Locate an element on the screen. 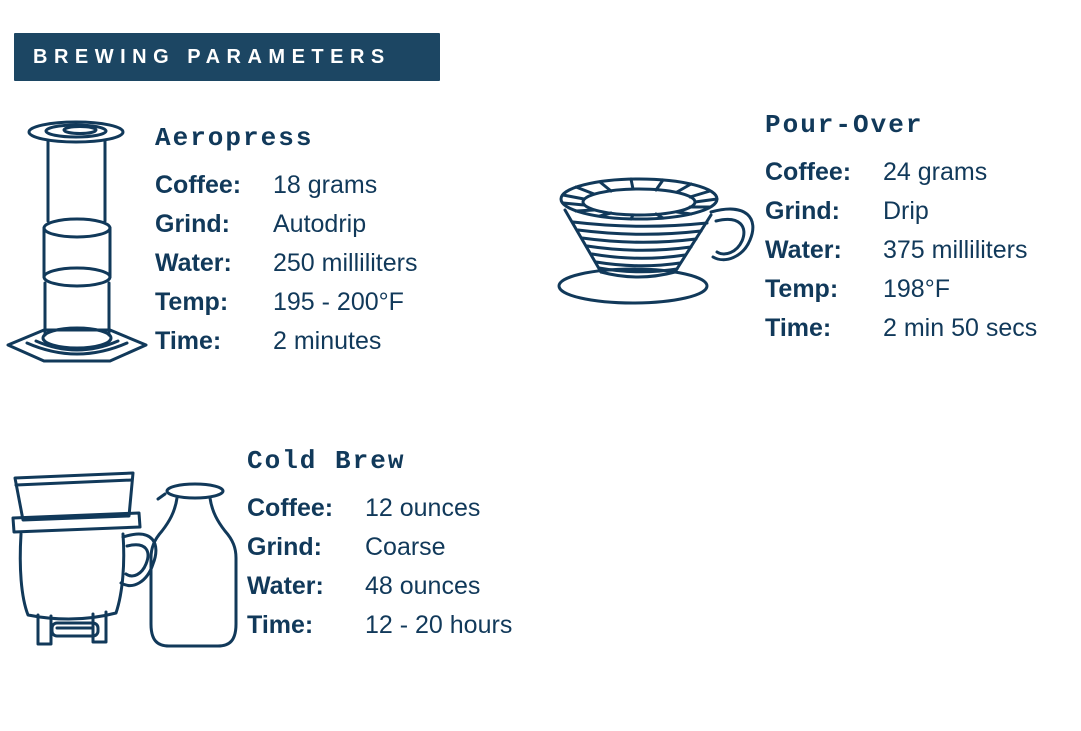 This screenshot has height=731, width=1081. header-badge: BREWING PARAMETERS is located at coordinates (227, 57).